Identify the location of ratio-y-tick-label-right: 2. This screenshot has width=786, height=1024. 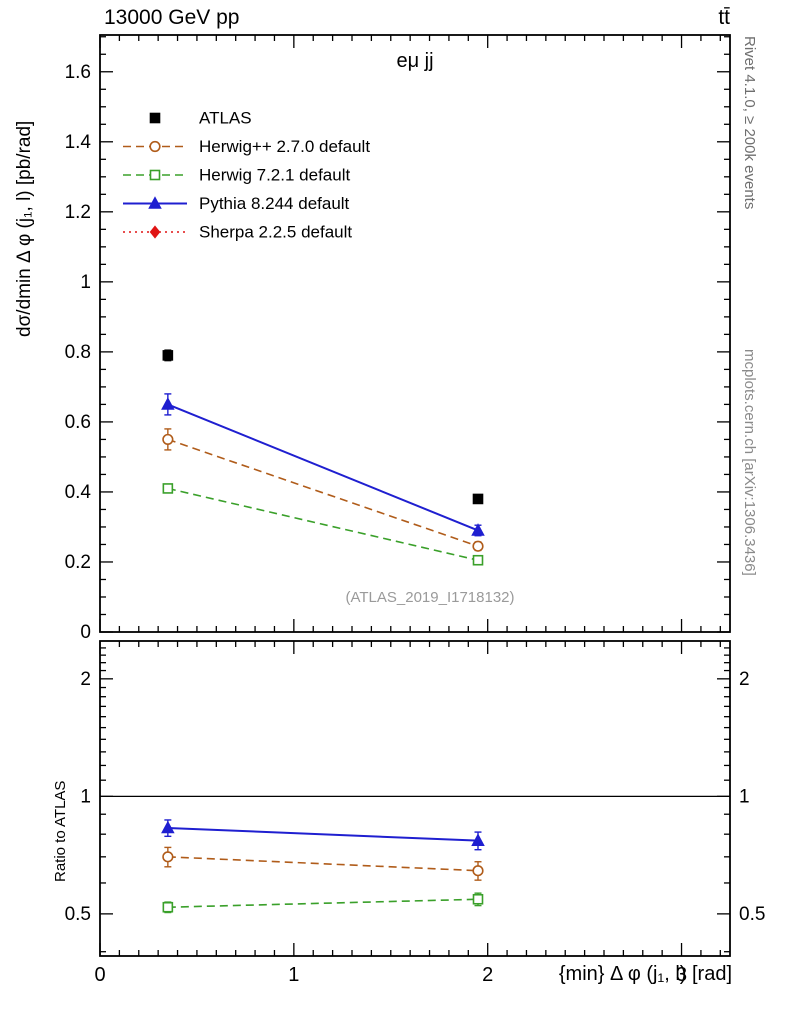
(744, 679).